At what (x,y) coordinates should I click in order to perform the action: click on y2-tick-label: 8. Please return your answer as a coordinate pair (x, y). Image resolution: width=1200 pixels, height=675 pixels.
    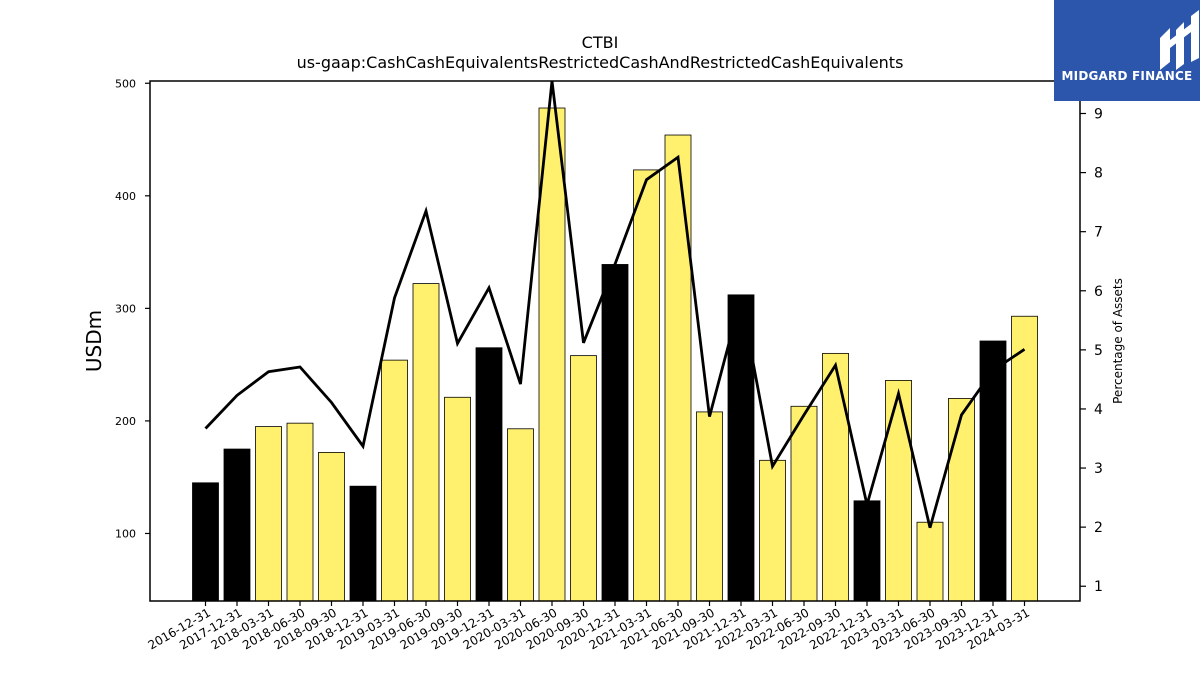
    Looking at the image, I should click on (1098, 174).